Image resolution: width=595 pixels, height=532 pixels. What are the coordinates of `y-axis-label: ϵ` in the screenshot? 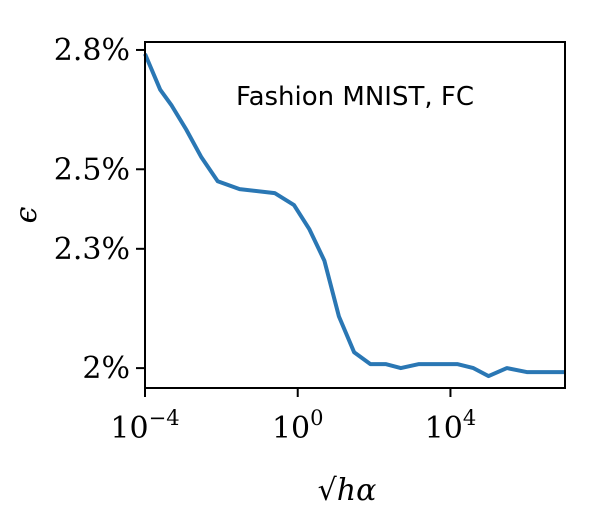 It's located at (26, 214).